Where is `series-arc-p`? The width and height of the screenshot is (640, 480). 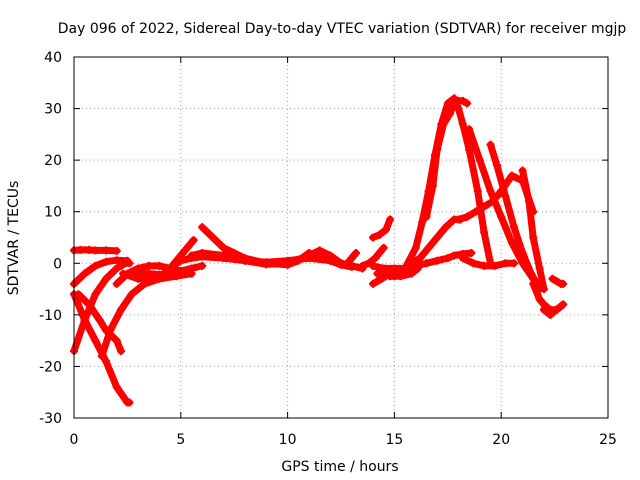 series-arc-p is located at coordinates (381, 228).